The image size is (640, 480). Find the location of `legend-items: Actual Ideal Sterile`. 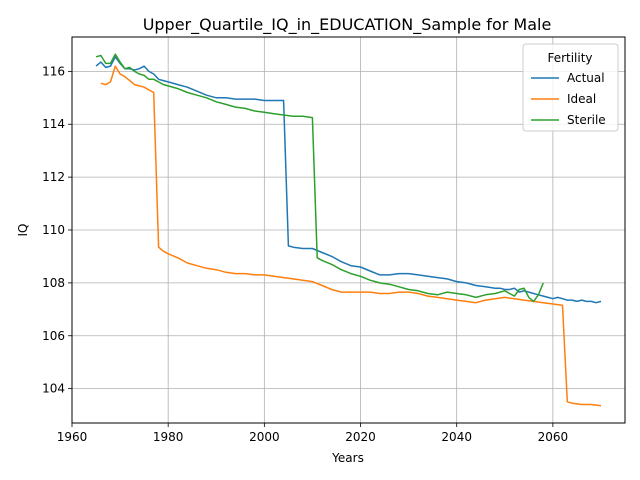

legend-items: Actual Ideal Sterile is located at coordinates (568, 99).